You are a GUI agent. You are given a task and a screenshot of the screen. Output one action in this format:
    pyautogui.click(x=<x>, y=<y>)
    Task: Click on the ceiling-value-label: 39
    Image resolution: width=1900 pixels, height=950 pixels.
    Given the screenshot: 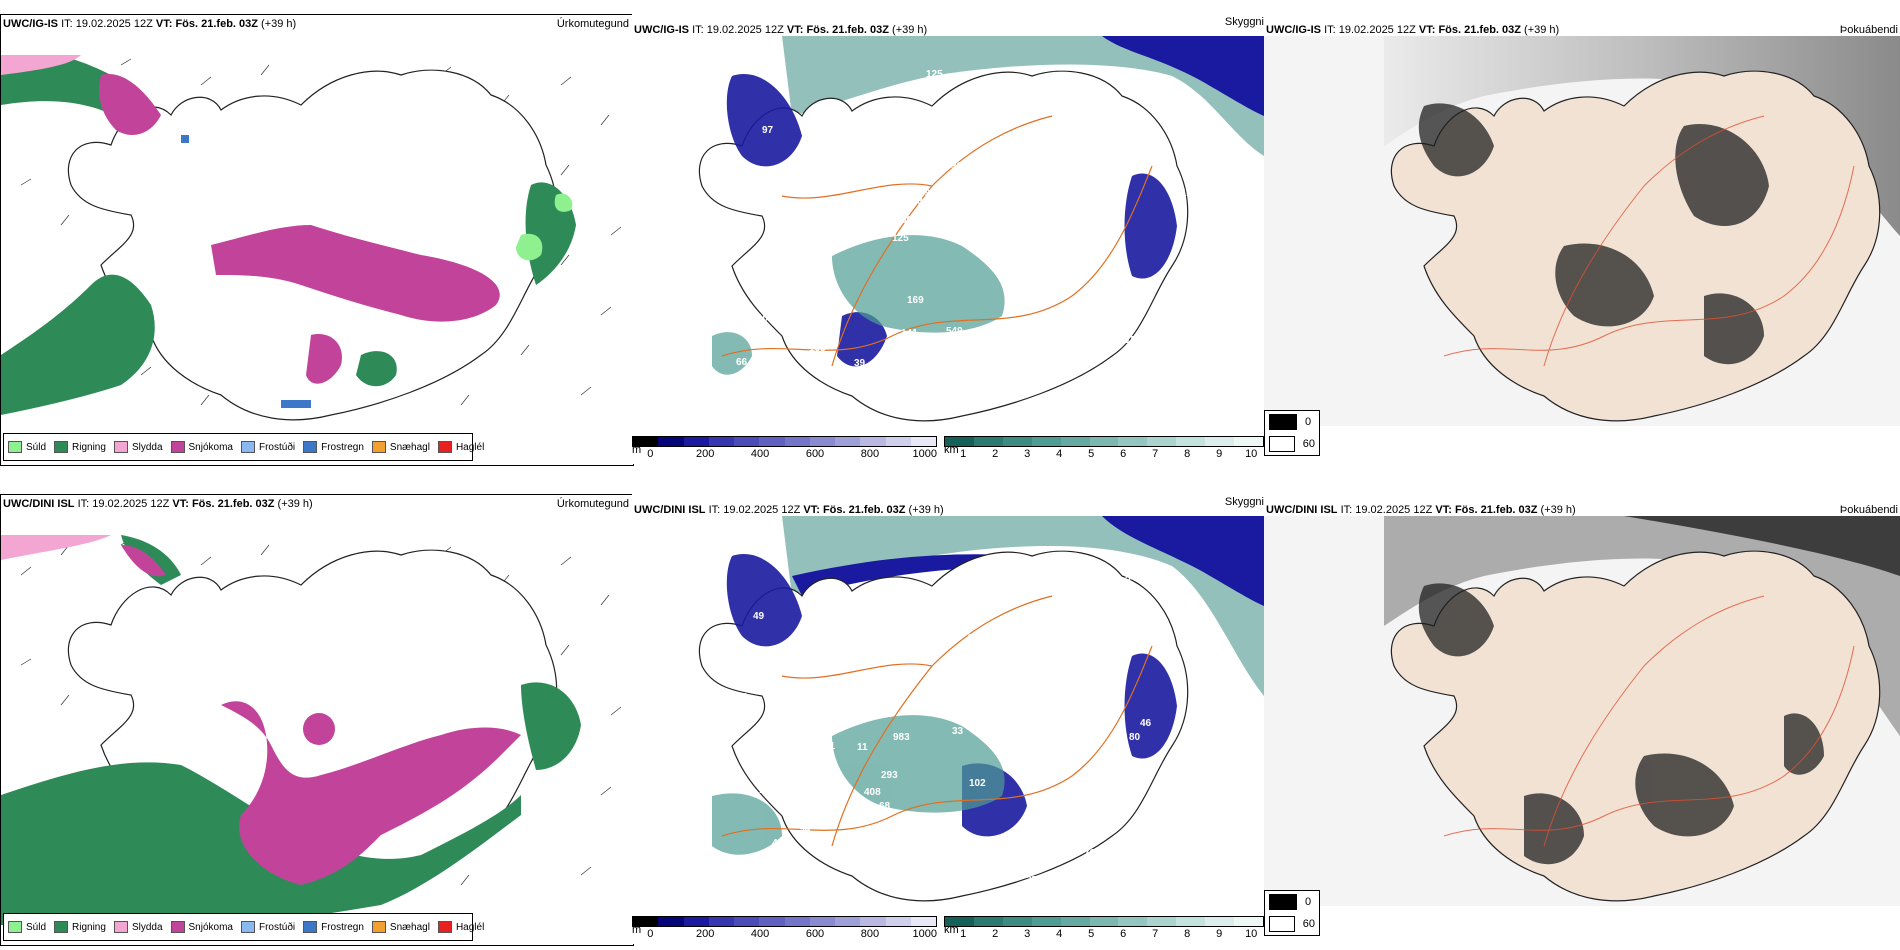 What is the action you would take?
    pyautogui.click(x=854, y=174)
    